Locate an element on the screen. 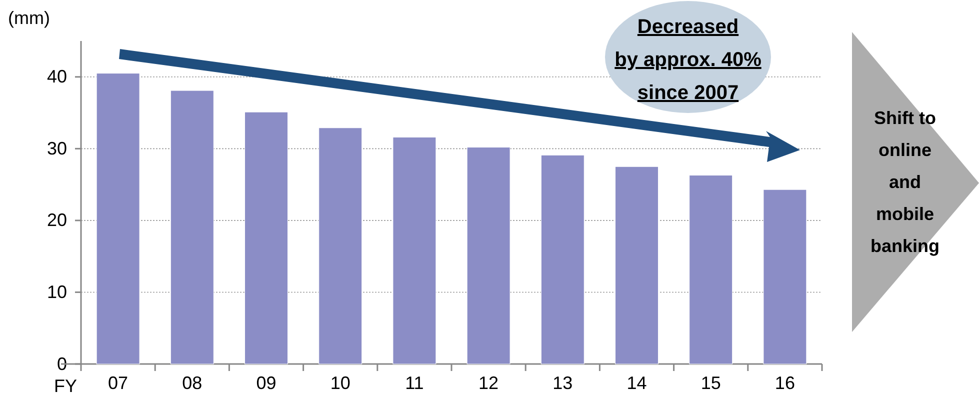 The width and height of the screenshot is (979, 407). x-tick-label: 13 is located at coordinates (562, 382).